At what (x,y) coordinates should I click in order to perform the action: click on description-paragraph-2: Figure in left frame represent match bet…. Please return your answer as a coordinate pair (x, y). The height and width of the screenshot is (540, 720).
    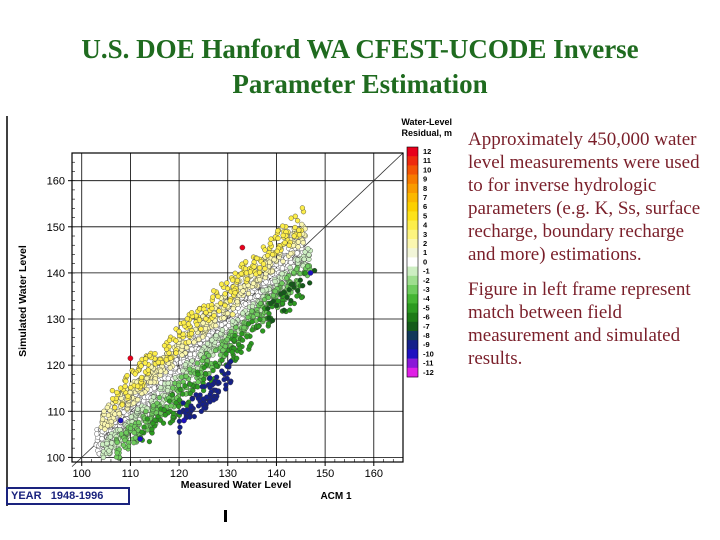
    Looking at the image, I should click on (579, 324).